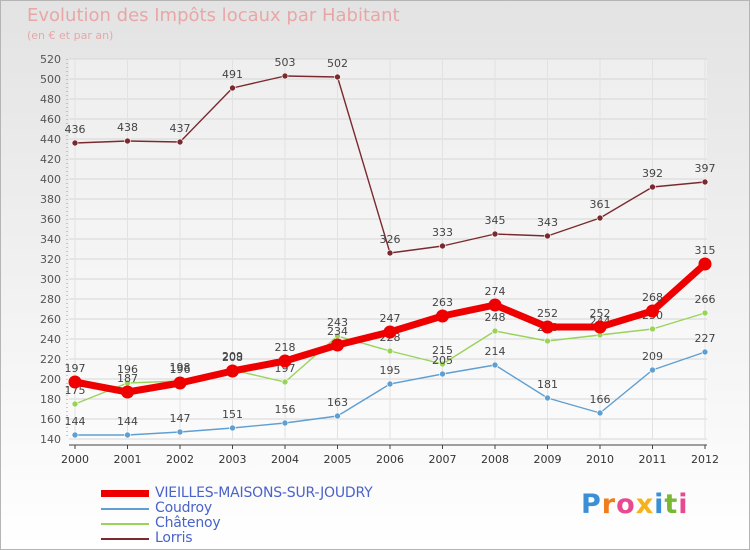 The width and height of the screenshot is (750, 550). I want to click on y-tick-label: 260, so click(50, 319).